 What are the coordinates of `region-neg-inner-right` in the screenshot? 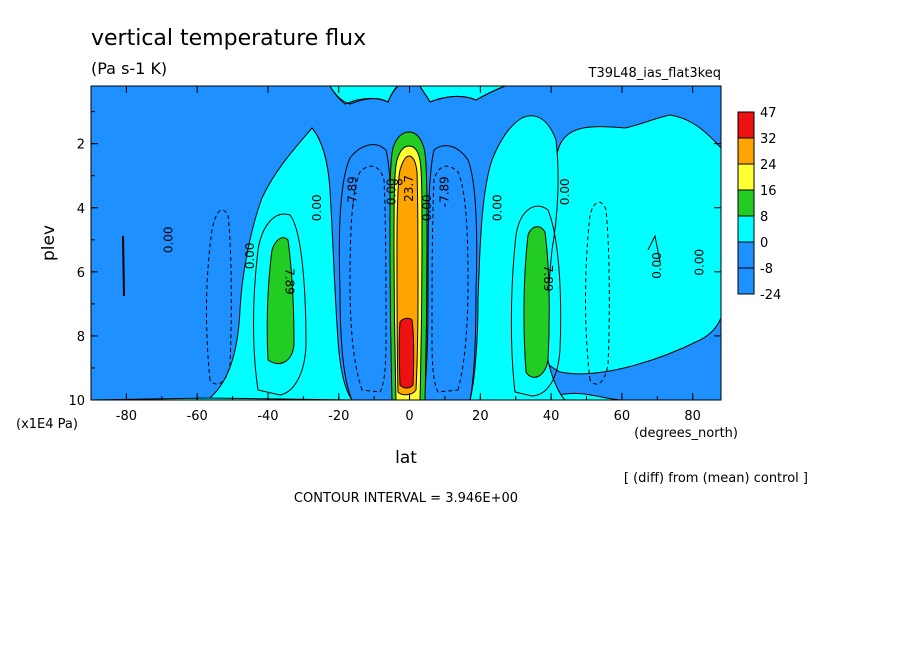 It's located at (450, 272).